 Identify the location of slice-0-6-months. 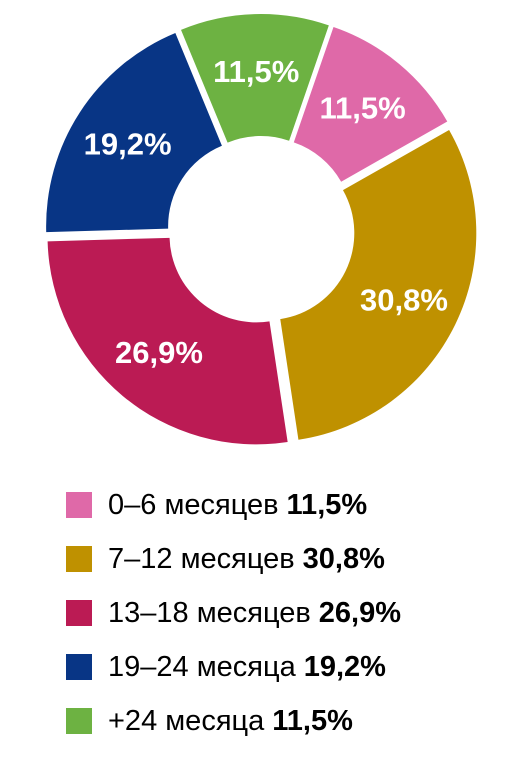
(370, 104).